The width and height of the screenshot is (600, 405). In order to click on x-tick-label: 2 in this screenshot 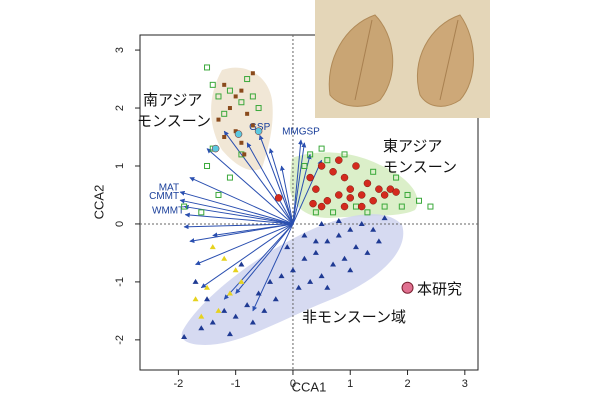, I will do `click(407, 384)`.